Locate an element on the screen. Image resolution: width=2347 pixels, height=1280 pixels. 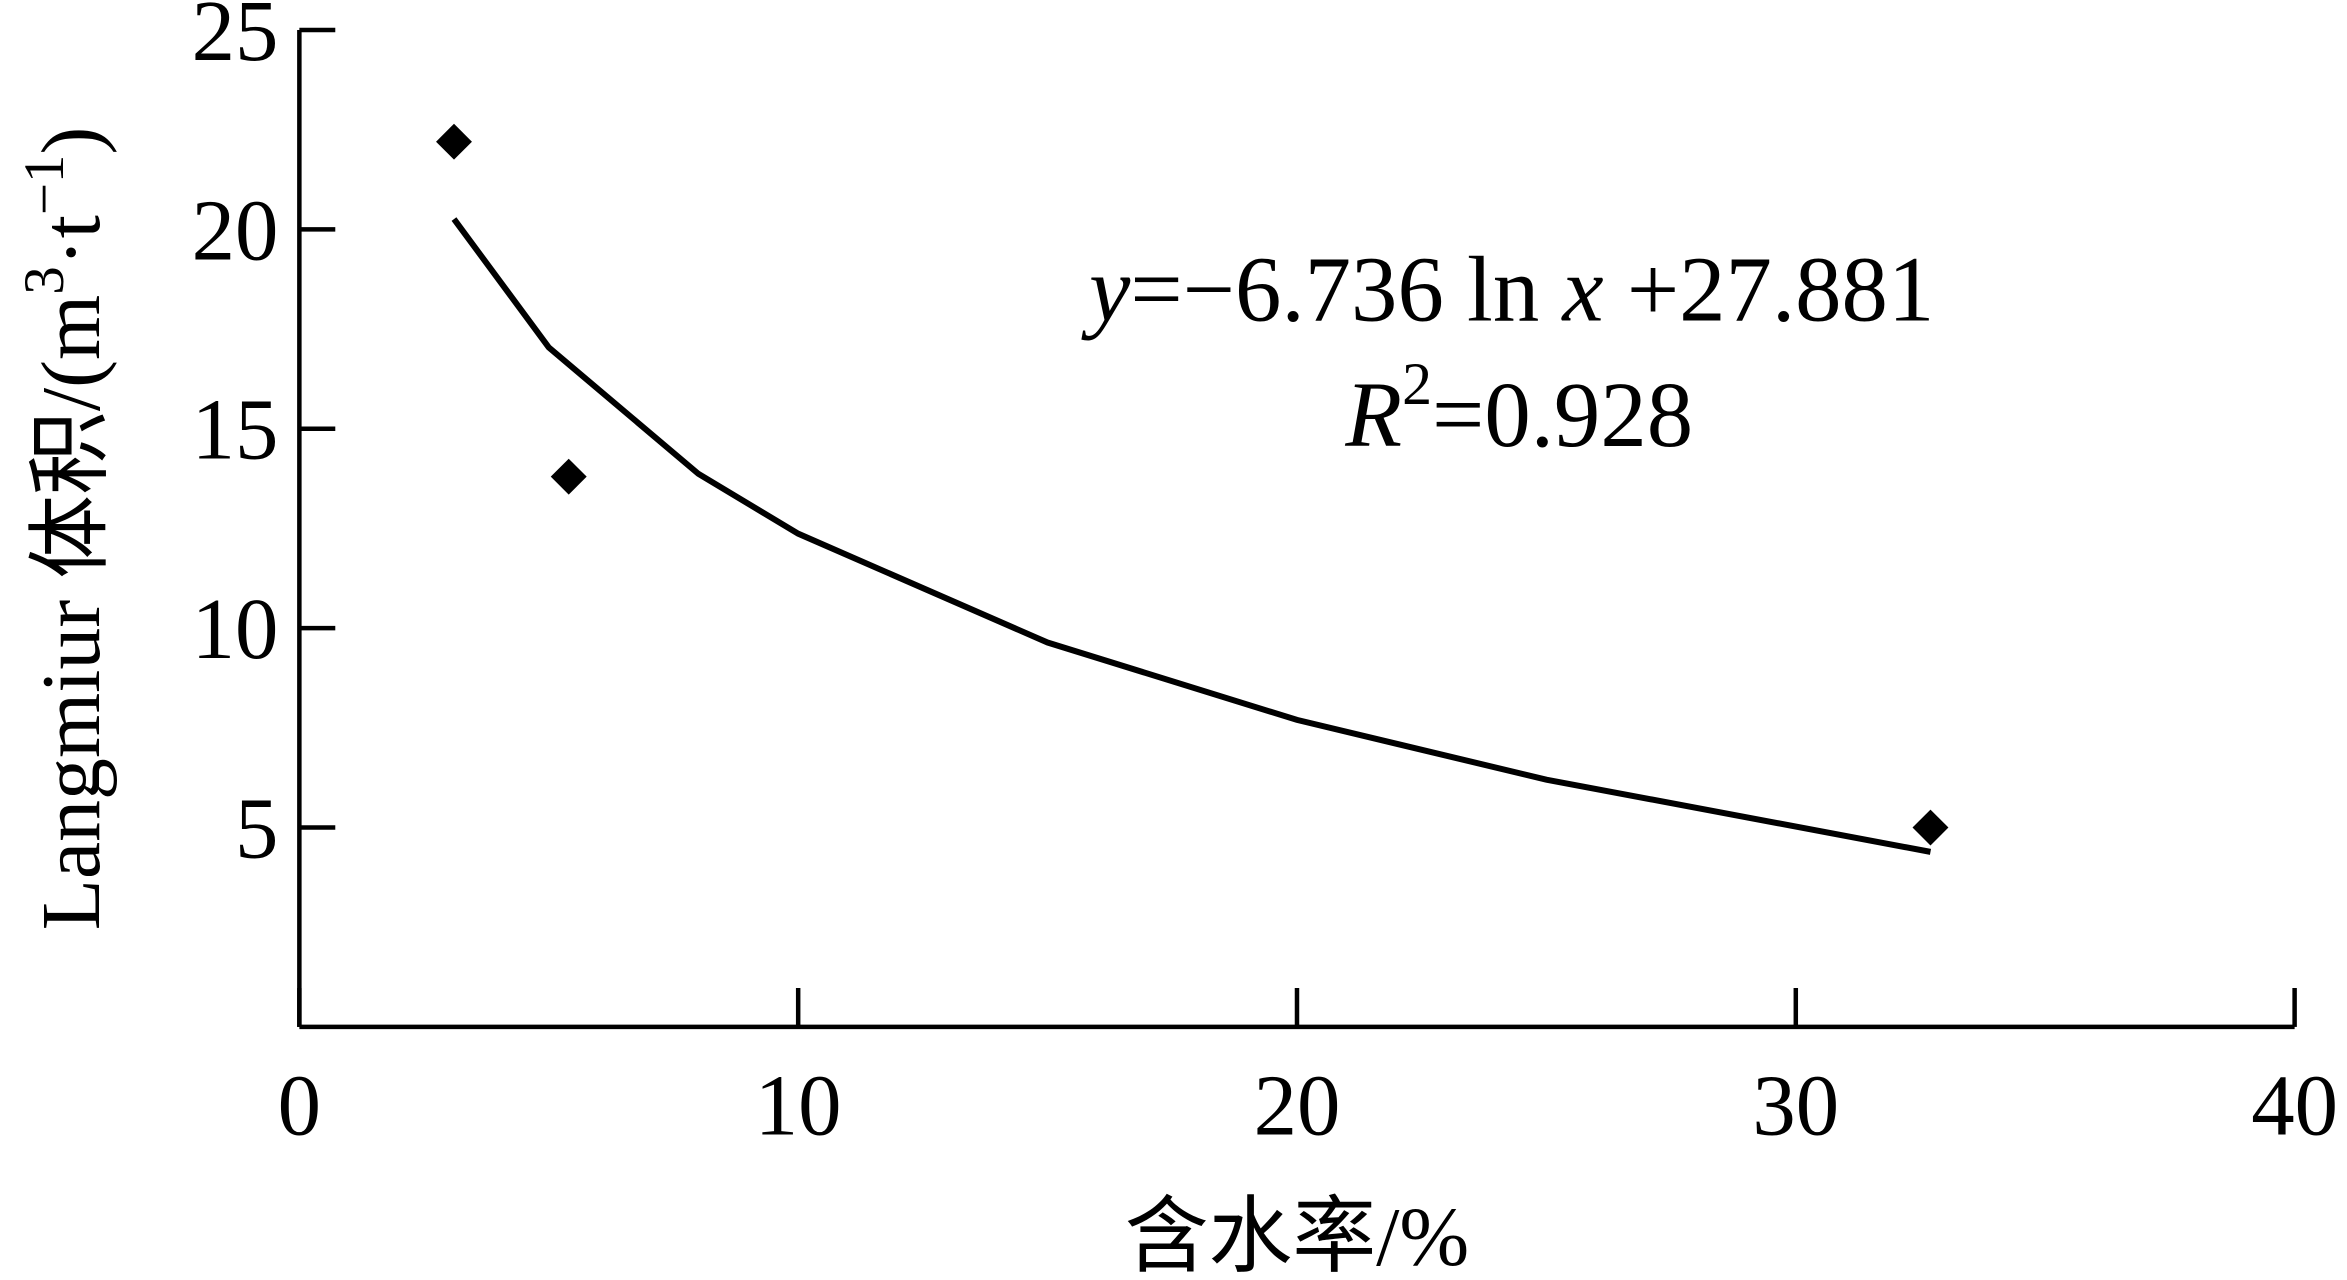
y-tick-label: 20 is located at coordinates (235, 230).